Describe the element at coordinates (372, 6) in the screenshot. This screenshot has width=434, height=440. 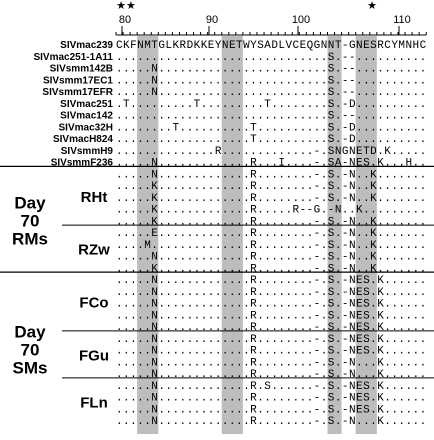
I see `star: ★` at that location.